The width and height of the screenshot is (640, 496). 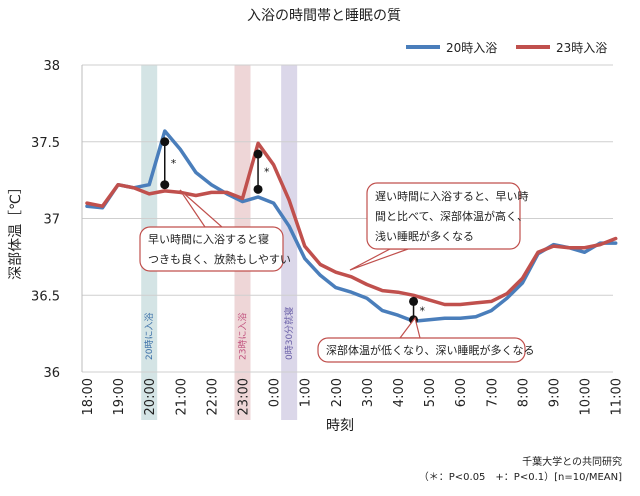 What do you see at coordinates (275, 392) in the screenshot?
I see `x-tick-label: 0:00` at bounding box center [275, 392].